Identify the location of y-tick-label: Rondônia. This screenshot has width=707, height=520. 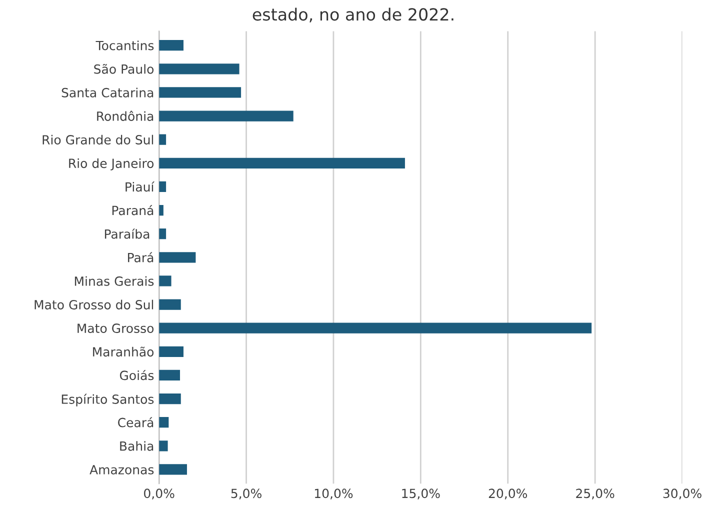
(125, 115).